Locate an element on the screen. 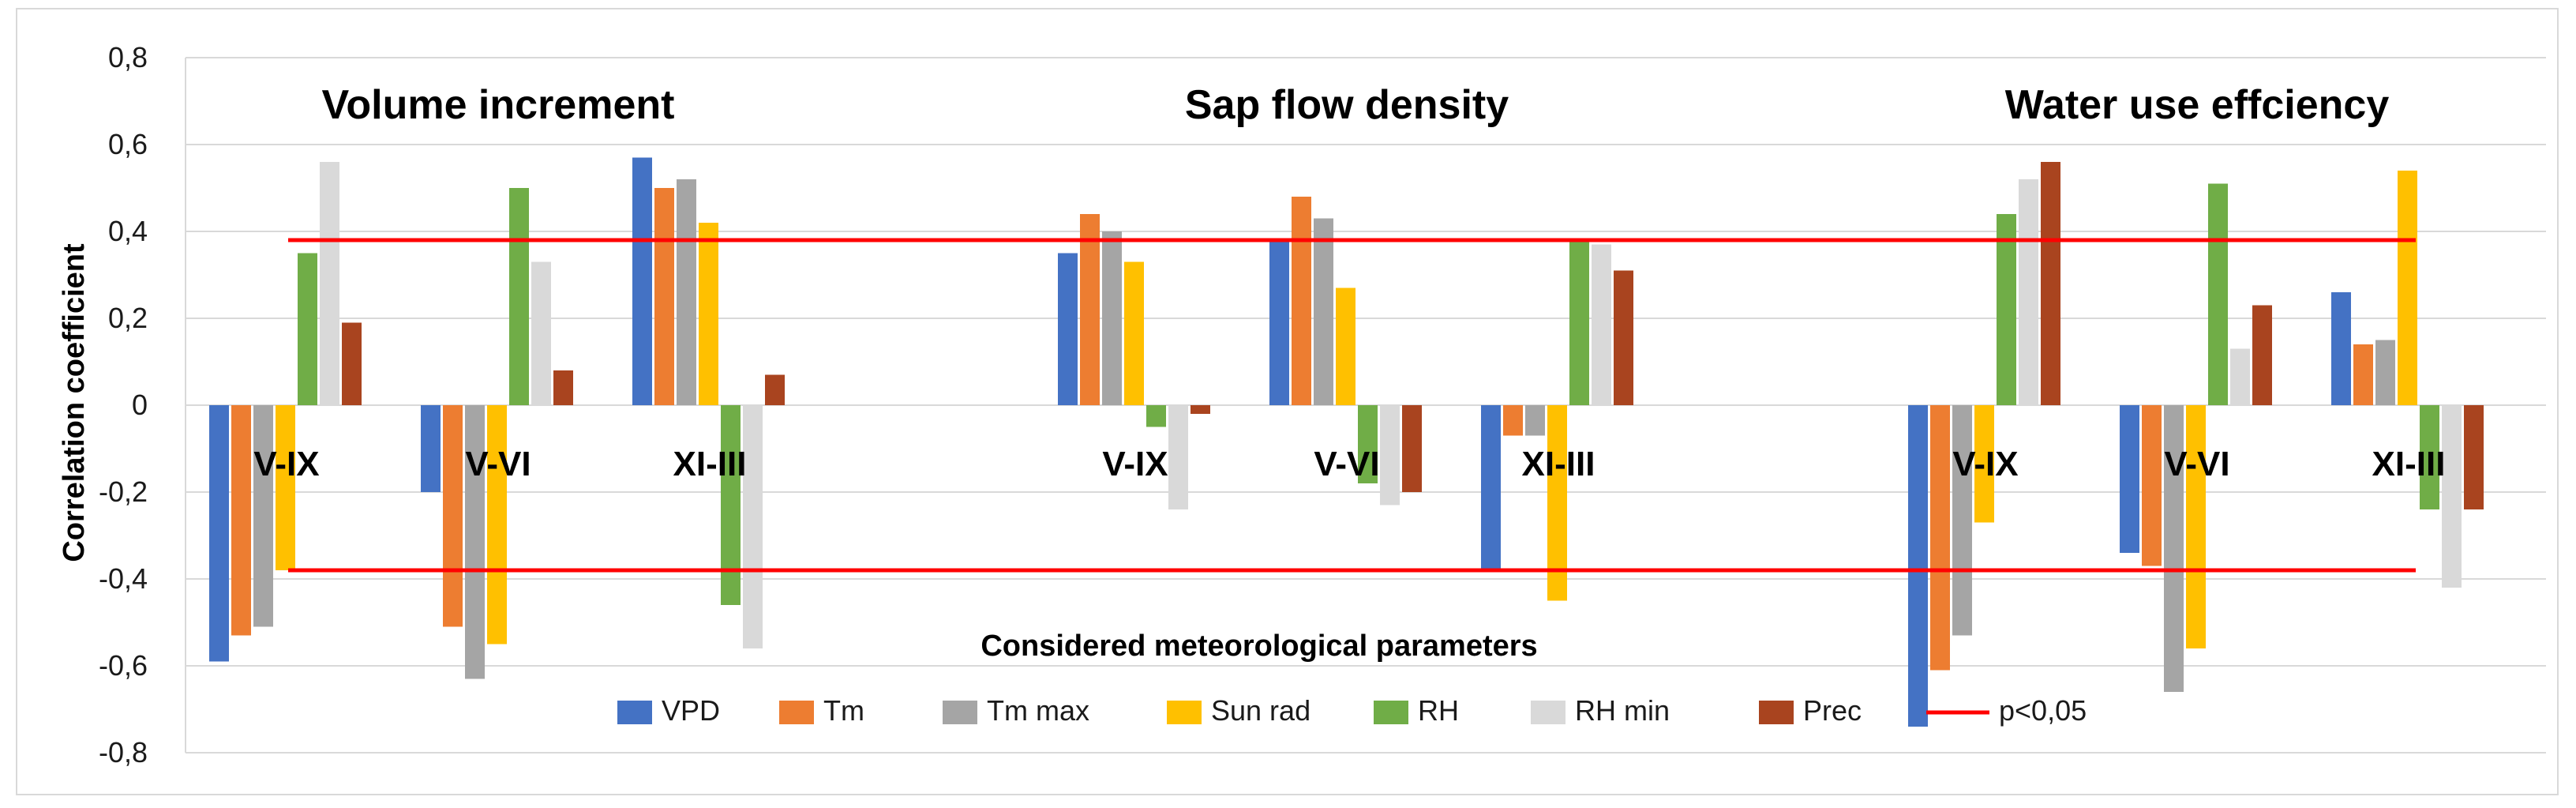 The height and width of the screenshot is (808, 2576). group-title: Volume increment is located at coordinates (498, 105).